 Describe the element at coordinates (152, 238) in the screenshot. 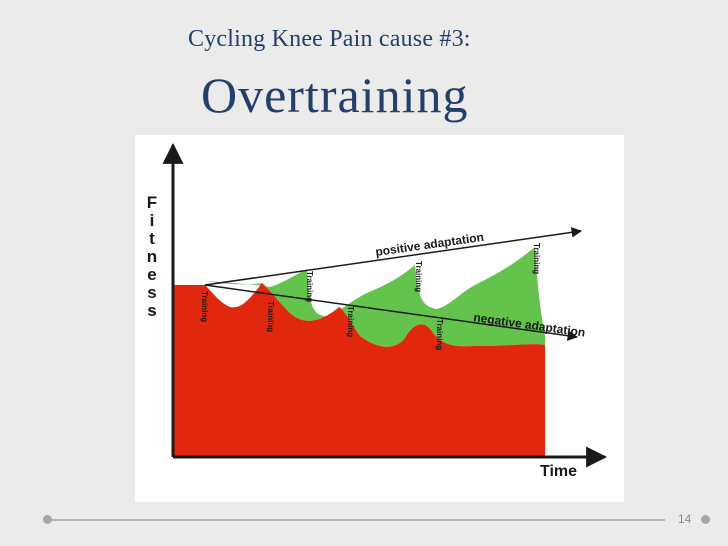

I see `y-axis-label-letter: t` at that location.